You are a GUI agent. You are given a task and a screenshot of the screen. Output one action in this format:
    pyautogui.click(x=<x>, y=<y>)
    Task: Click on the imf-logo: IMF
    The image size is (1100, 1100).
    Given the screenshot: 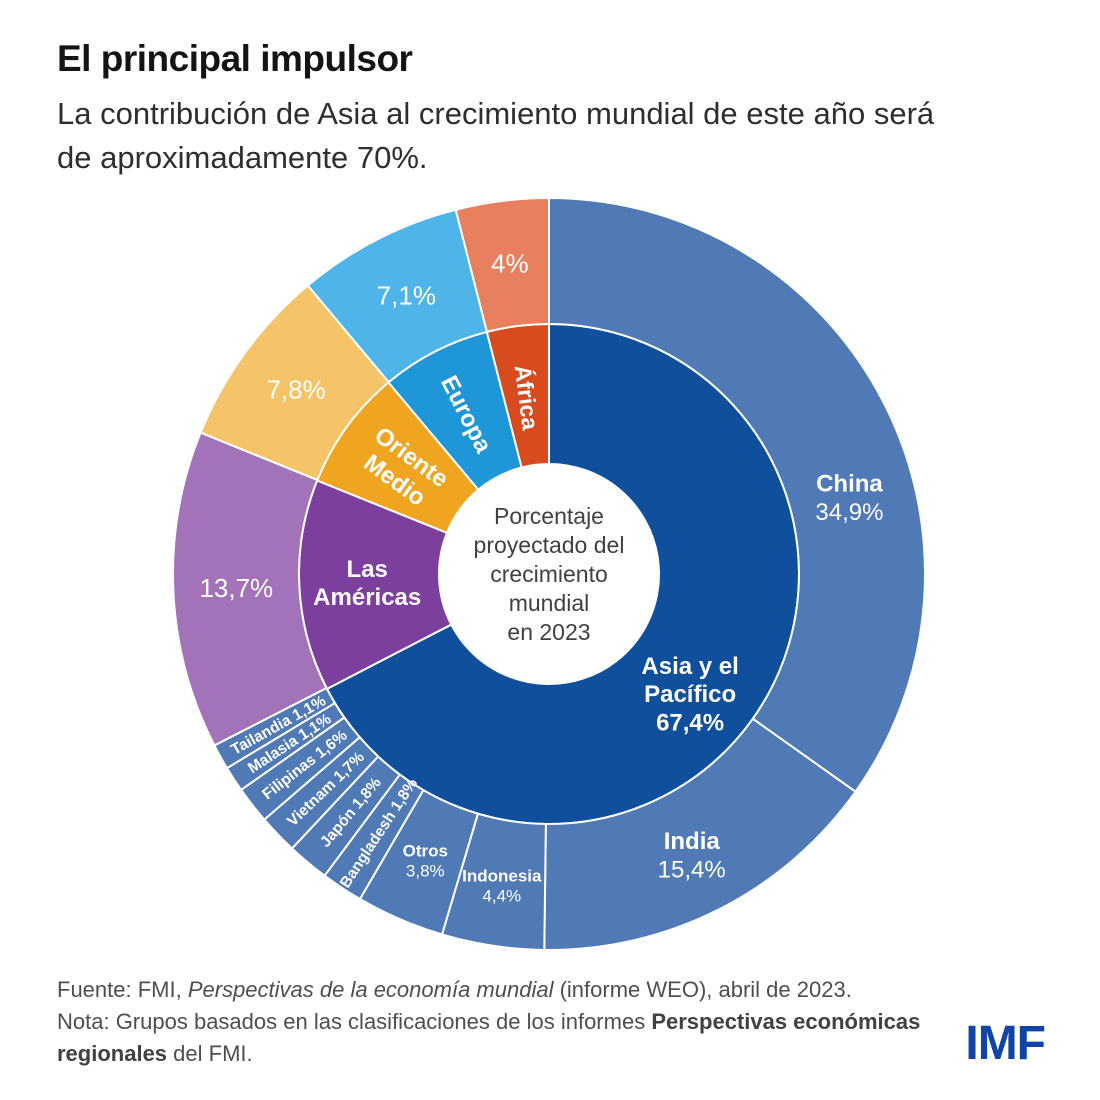 What is the action you would take?
    pyautogui.click(x=1005, y=1043)
    